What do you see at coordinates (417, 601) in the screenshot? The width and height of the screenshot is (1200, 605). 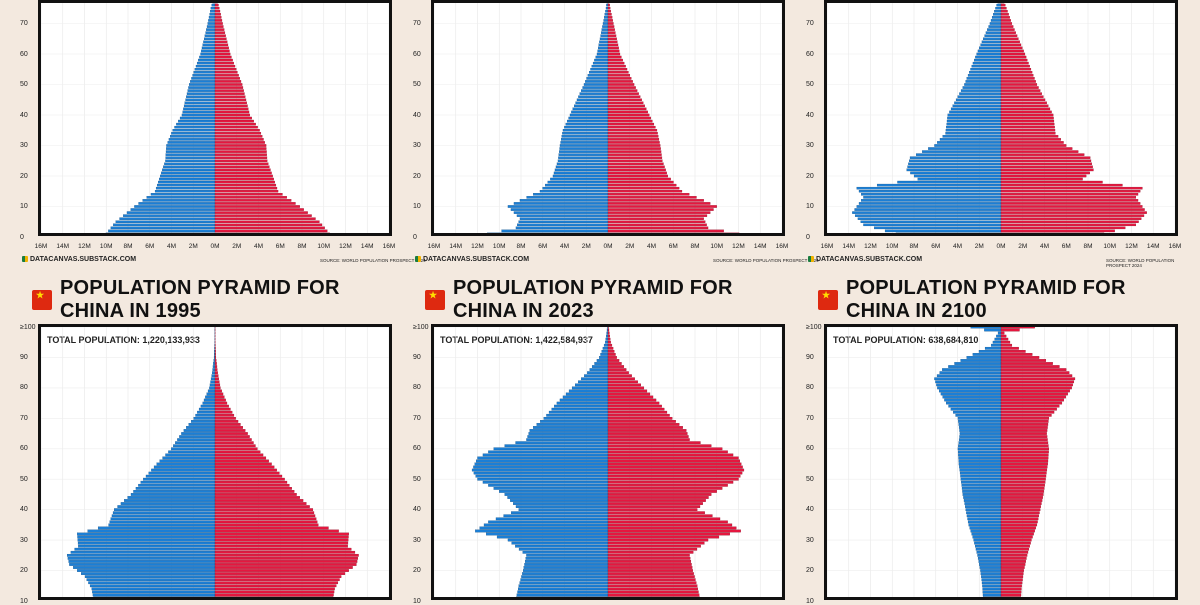 I see `y-tick-label: 10` at bounding box center [417, 601].